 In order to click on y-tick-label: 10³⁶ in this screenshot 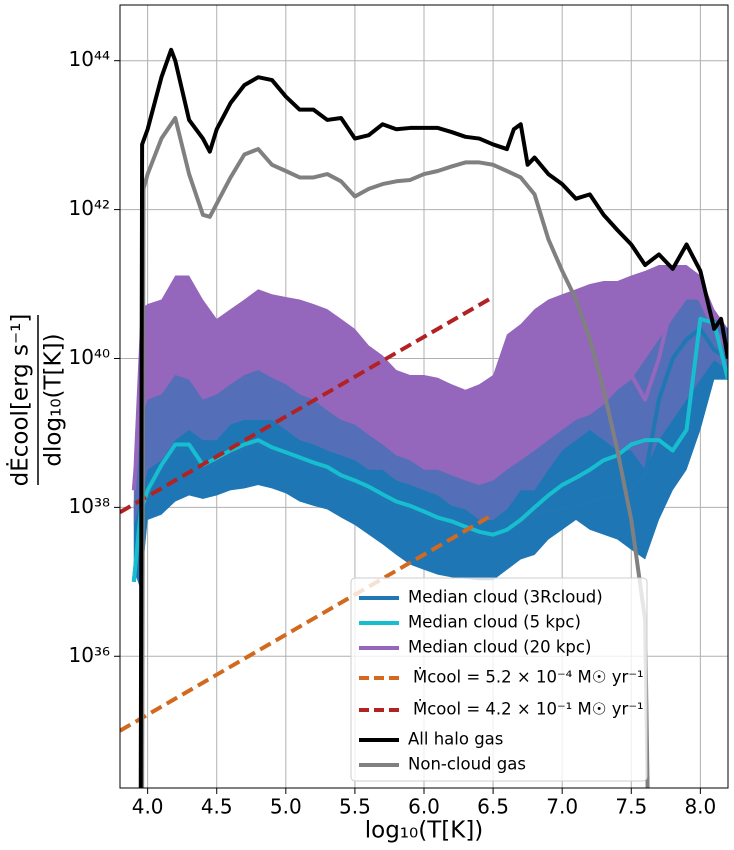, I will do `click(89, 655)`.